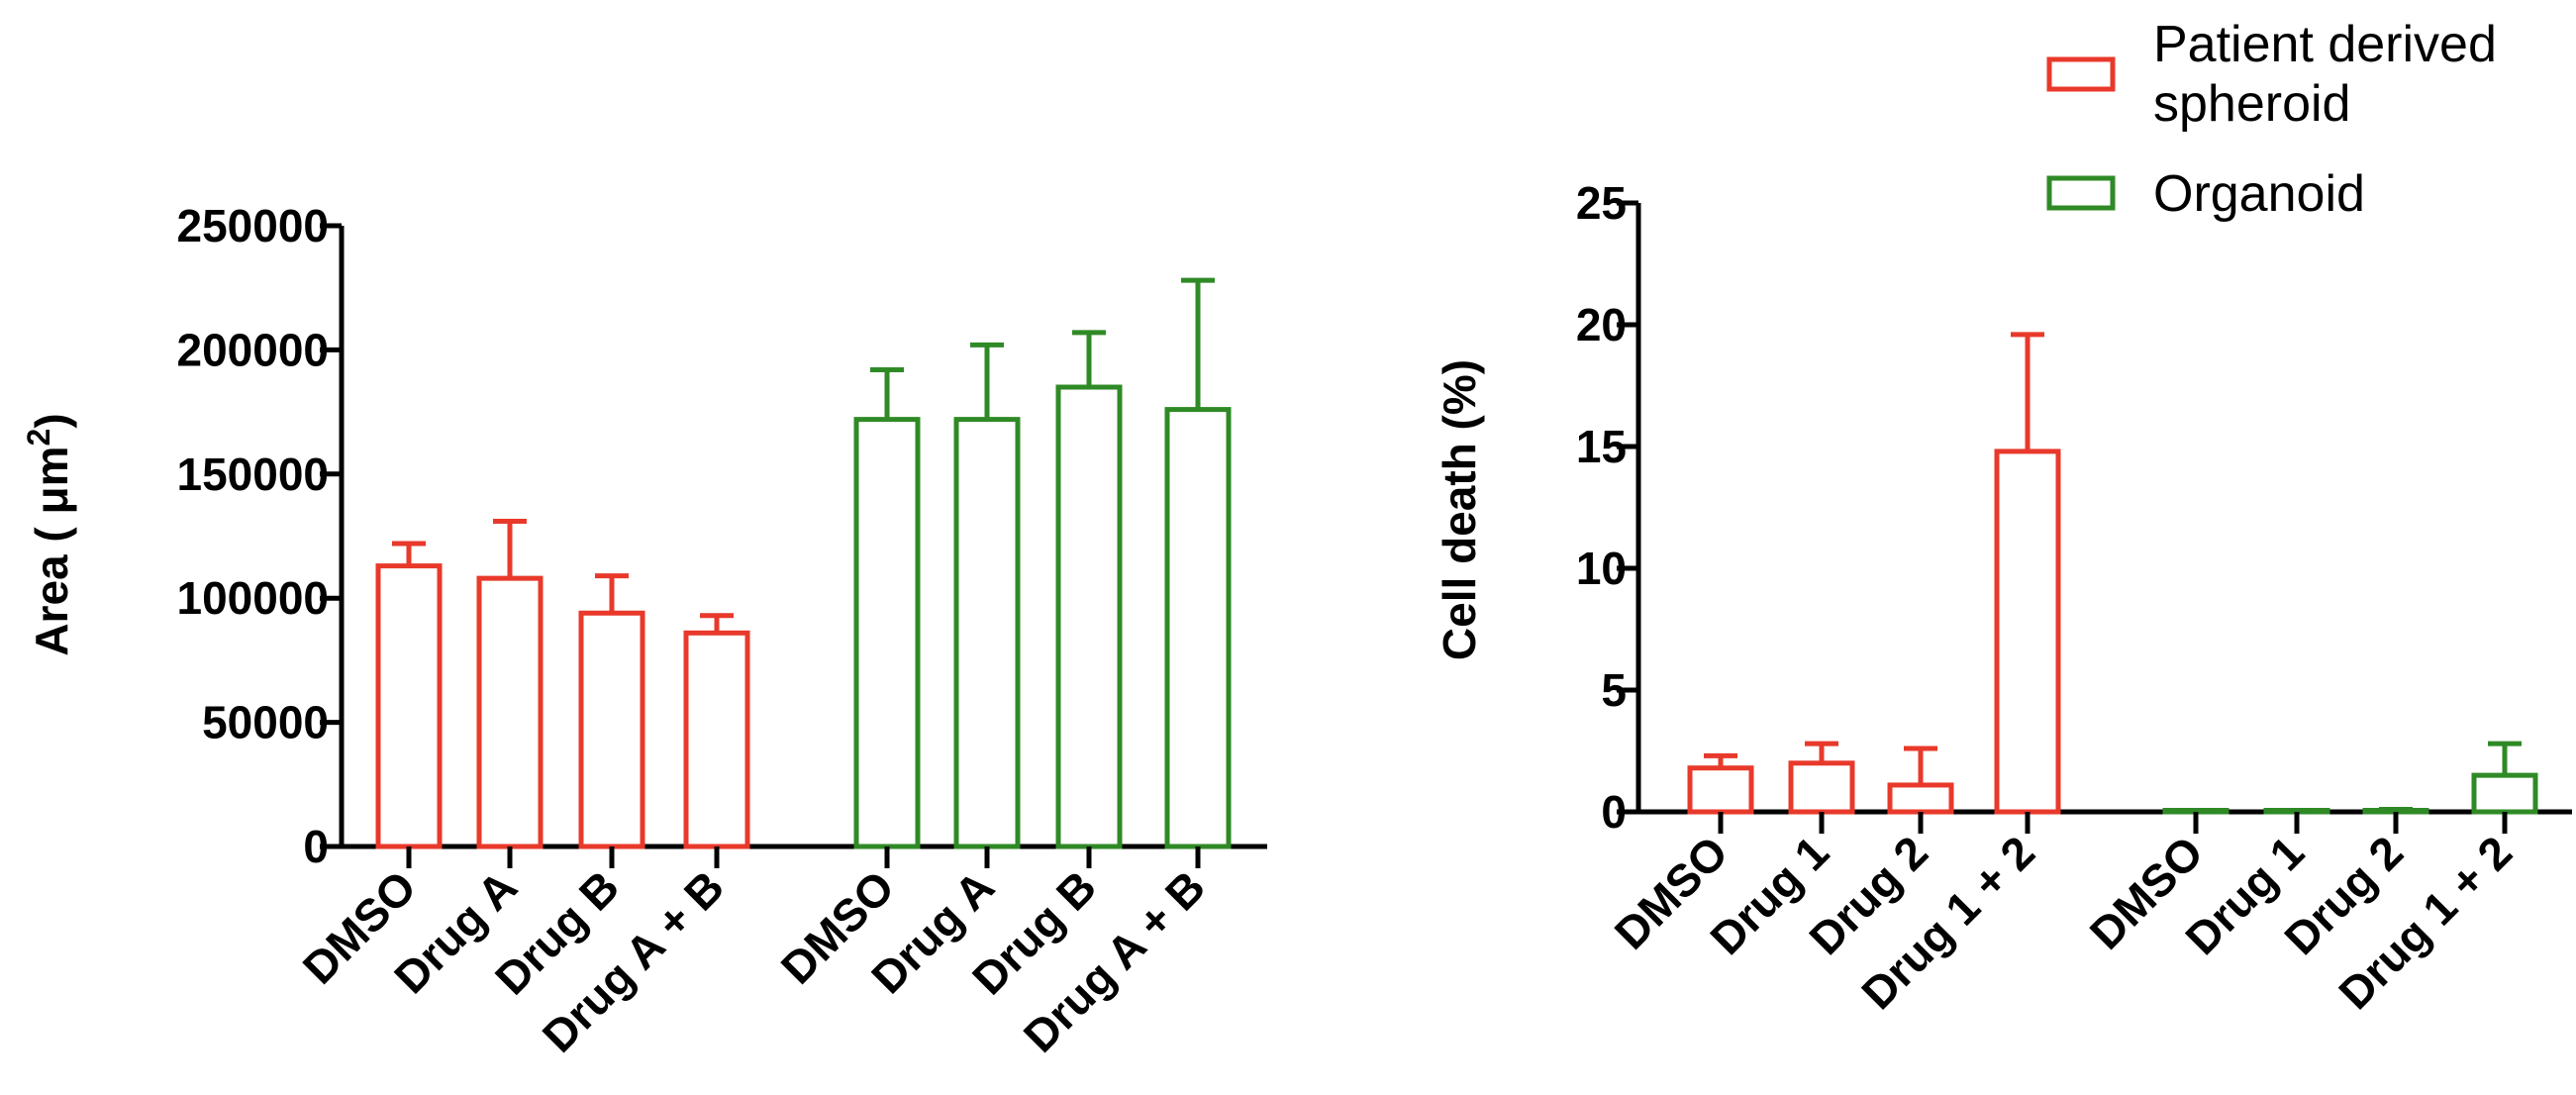 The width and height of the screenshot is (2576, 1095). Describe the element at coordinates (253, 598) in the screenshot. I see `y-tick-label: 100000` at that location.